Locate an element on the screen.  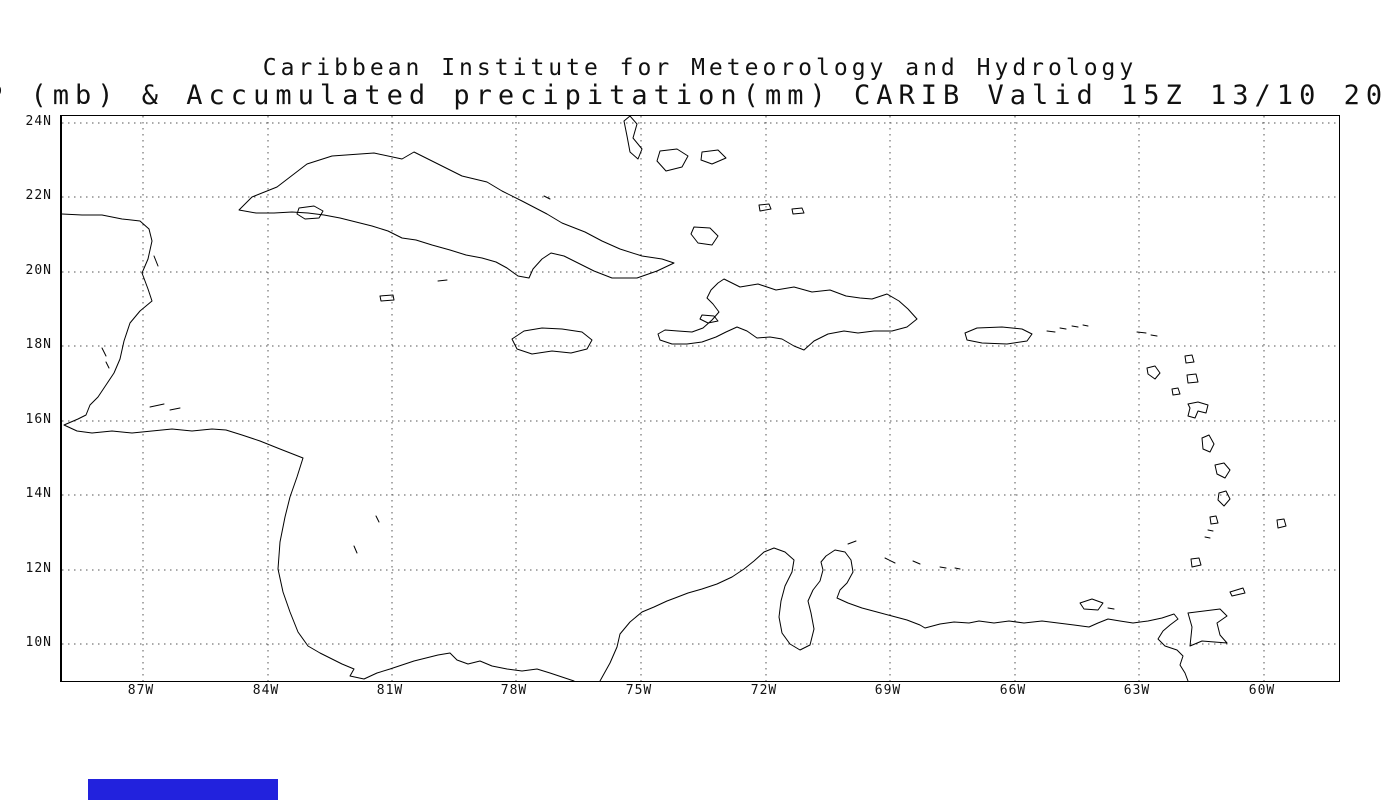
legend-color-bar is located at coordinates (183, 789).